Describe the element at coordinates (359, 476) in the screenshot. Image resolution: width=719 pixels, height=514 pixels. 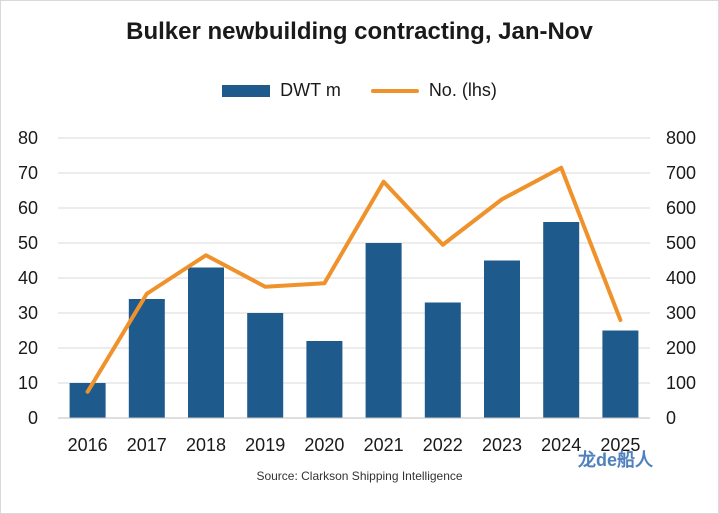
I see `source-note: Source: Clarkson Shipping Intelligence` at that location.